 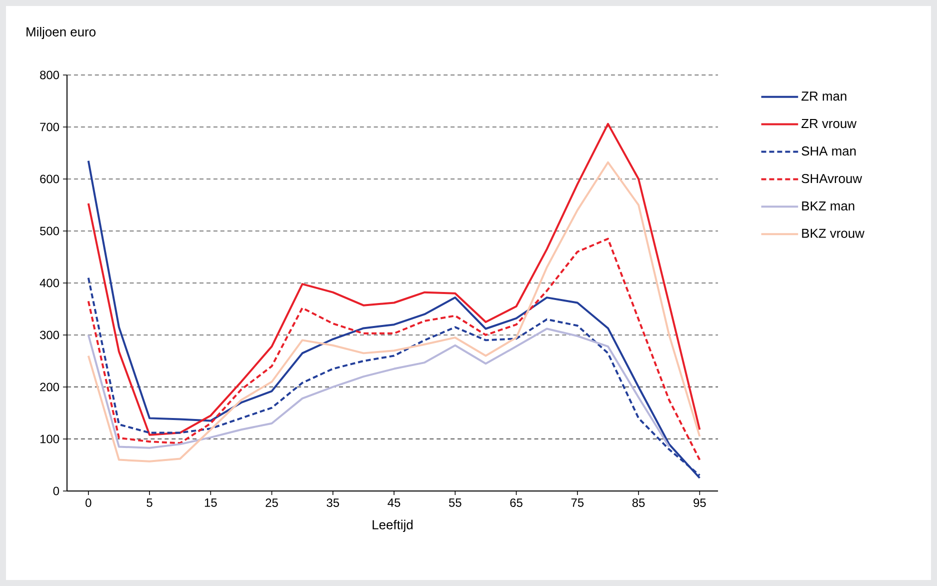 What do you see at coordinates (50, 75) in the screenshot?
I see `y-tick-label: 800` at bounding box center [50, 75].